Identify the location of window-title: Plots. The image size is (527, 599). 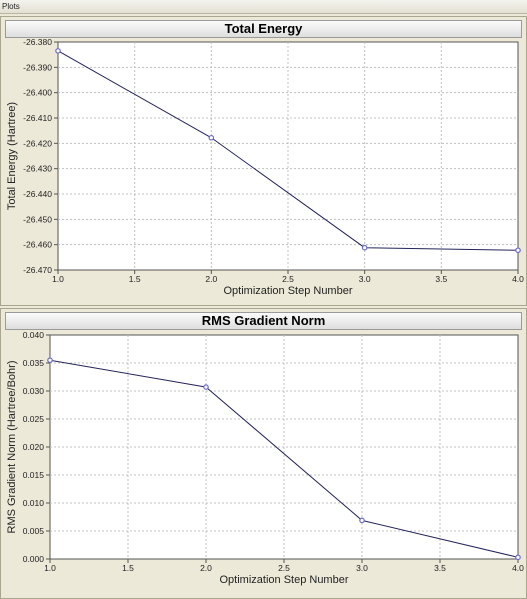
(263, 7).